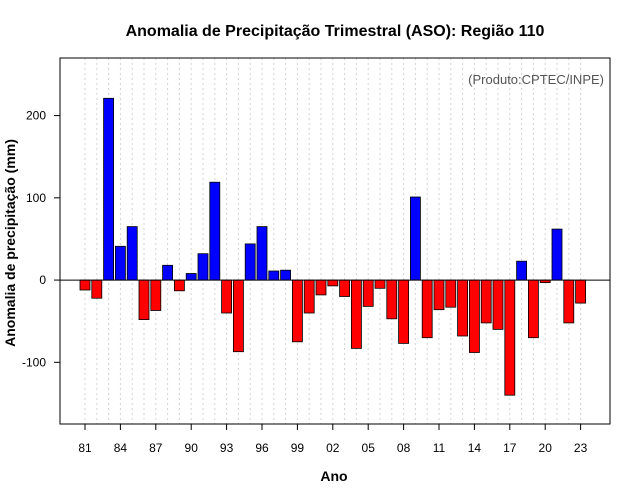  Describe the element at coordinates (227, 448) in the screenshot. I see `x-tick-label: 93` at that location.